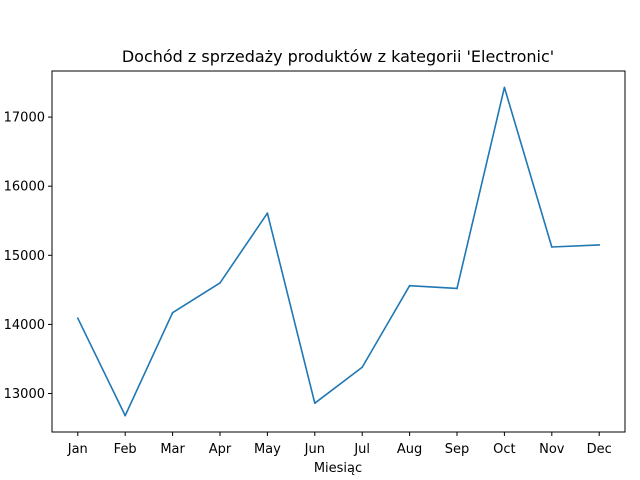  What do you see at coordinates (339, 444) in the screenshot?
I see `x-axis-ticks: Jan Feb Mar Apr May Jun Jul Aug Sep Oct Nov Dec` at bounding box center [339, 444].